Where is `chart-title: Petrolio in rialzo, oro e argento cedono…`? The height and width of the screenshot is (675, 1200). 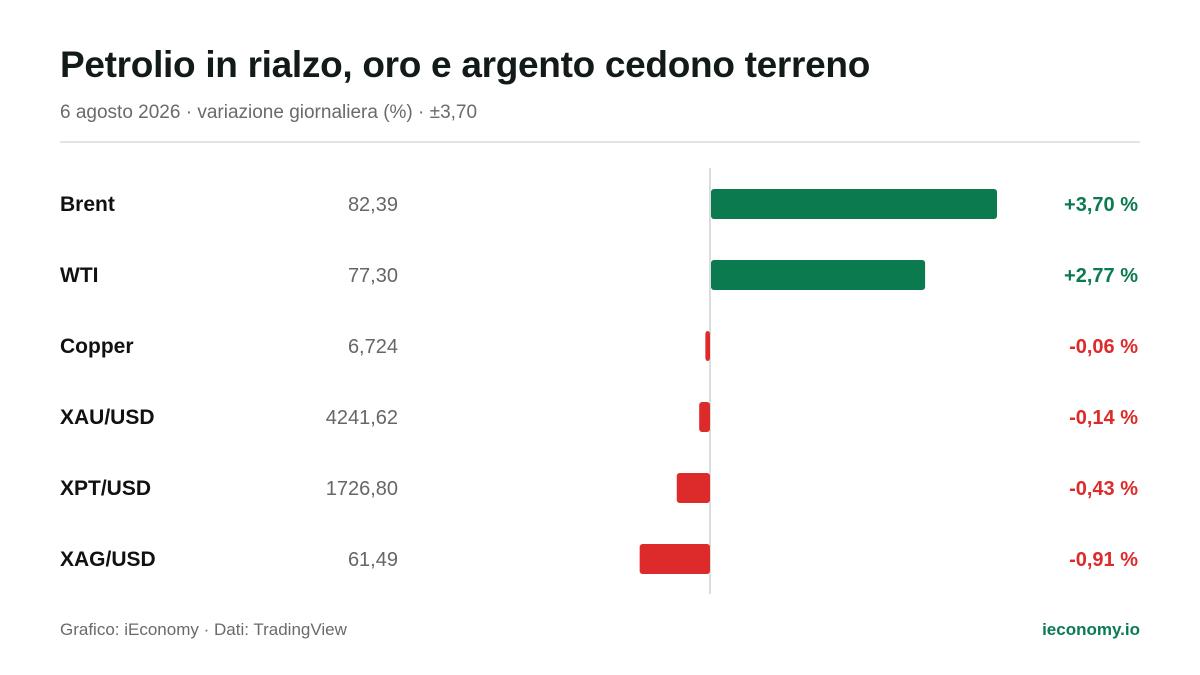
chart-title: Petrolio in rialzo, oro e argento cedono… is located at coordinates (465, 64).